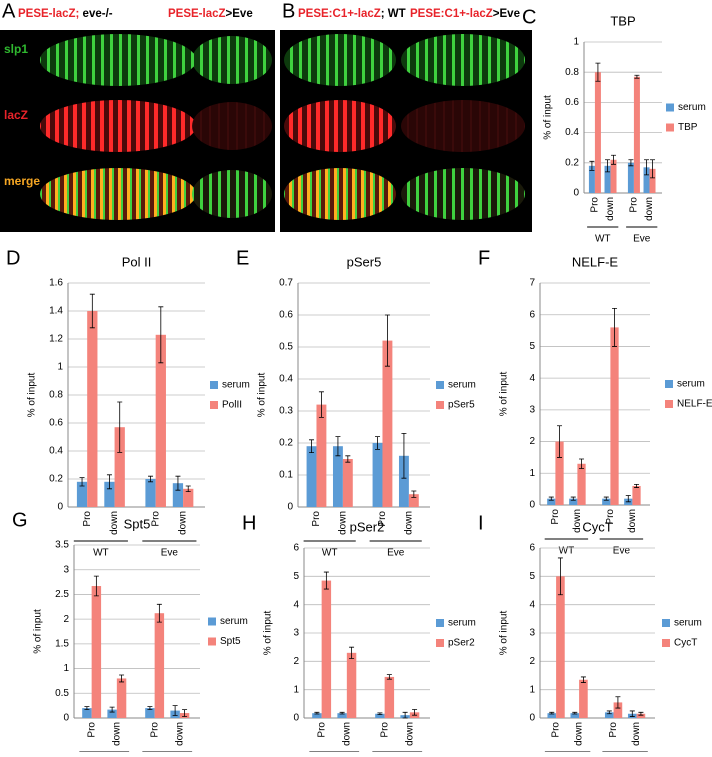  I want to click on row-label: slp1, so click(16, 49).